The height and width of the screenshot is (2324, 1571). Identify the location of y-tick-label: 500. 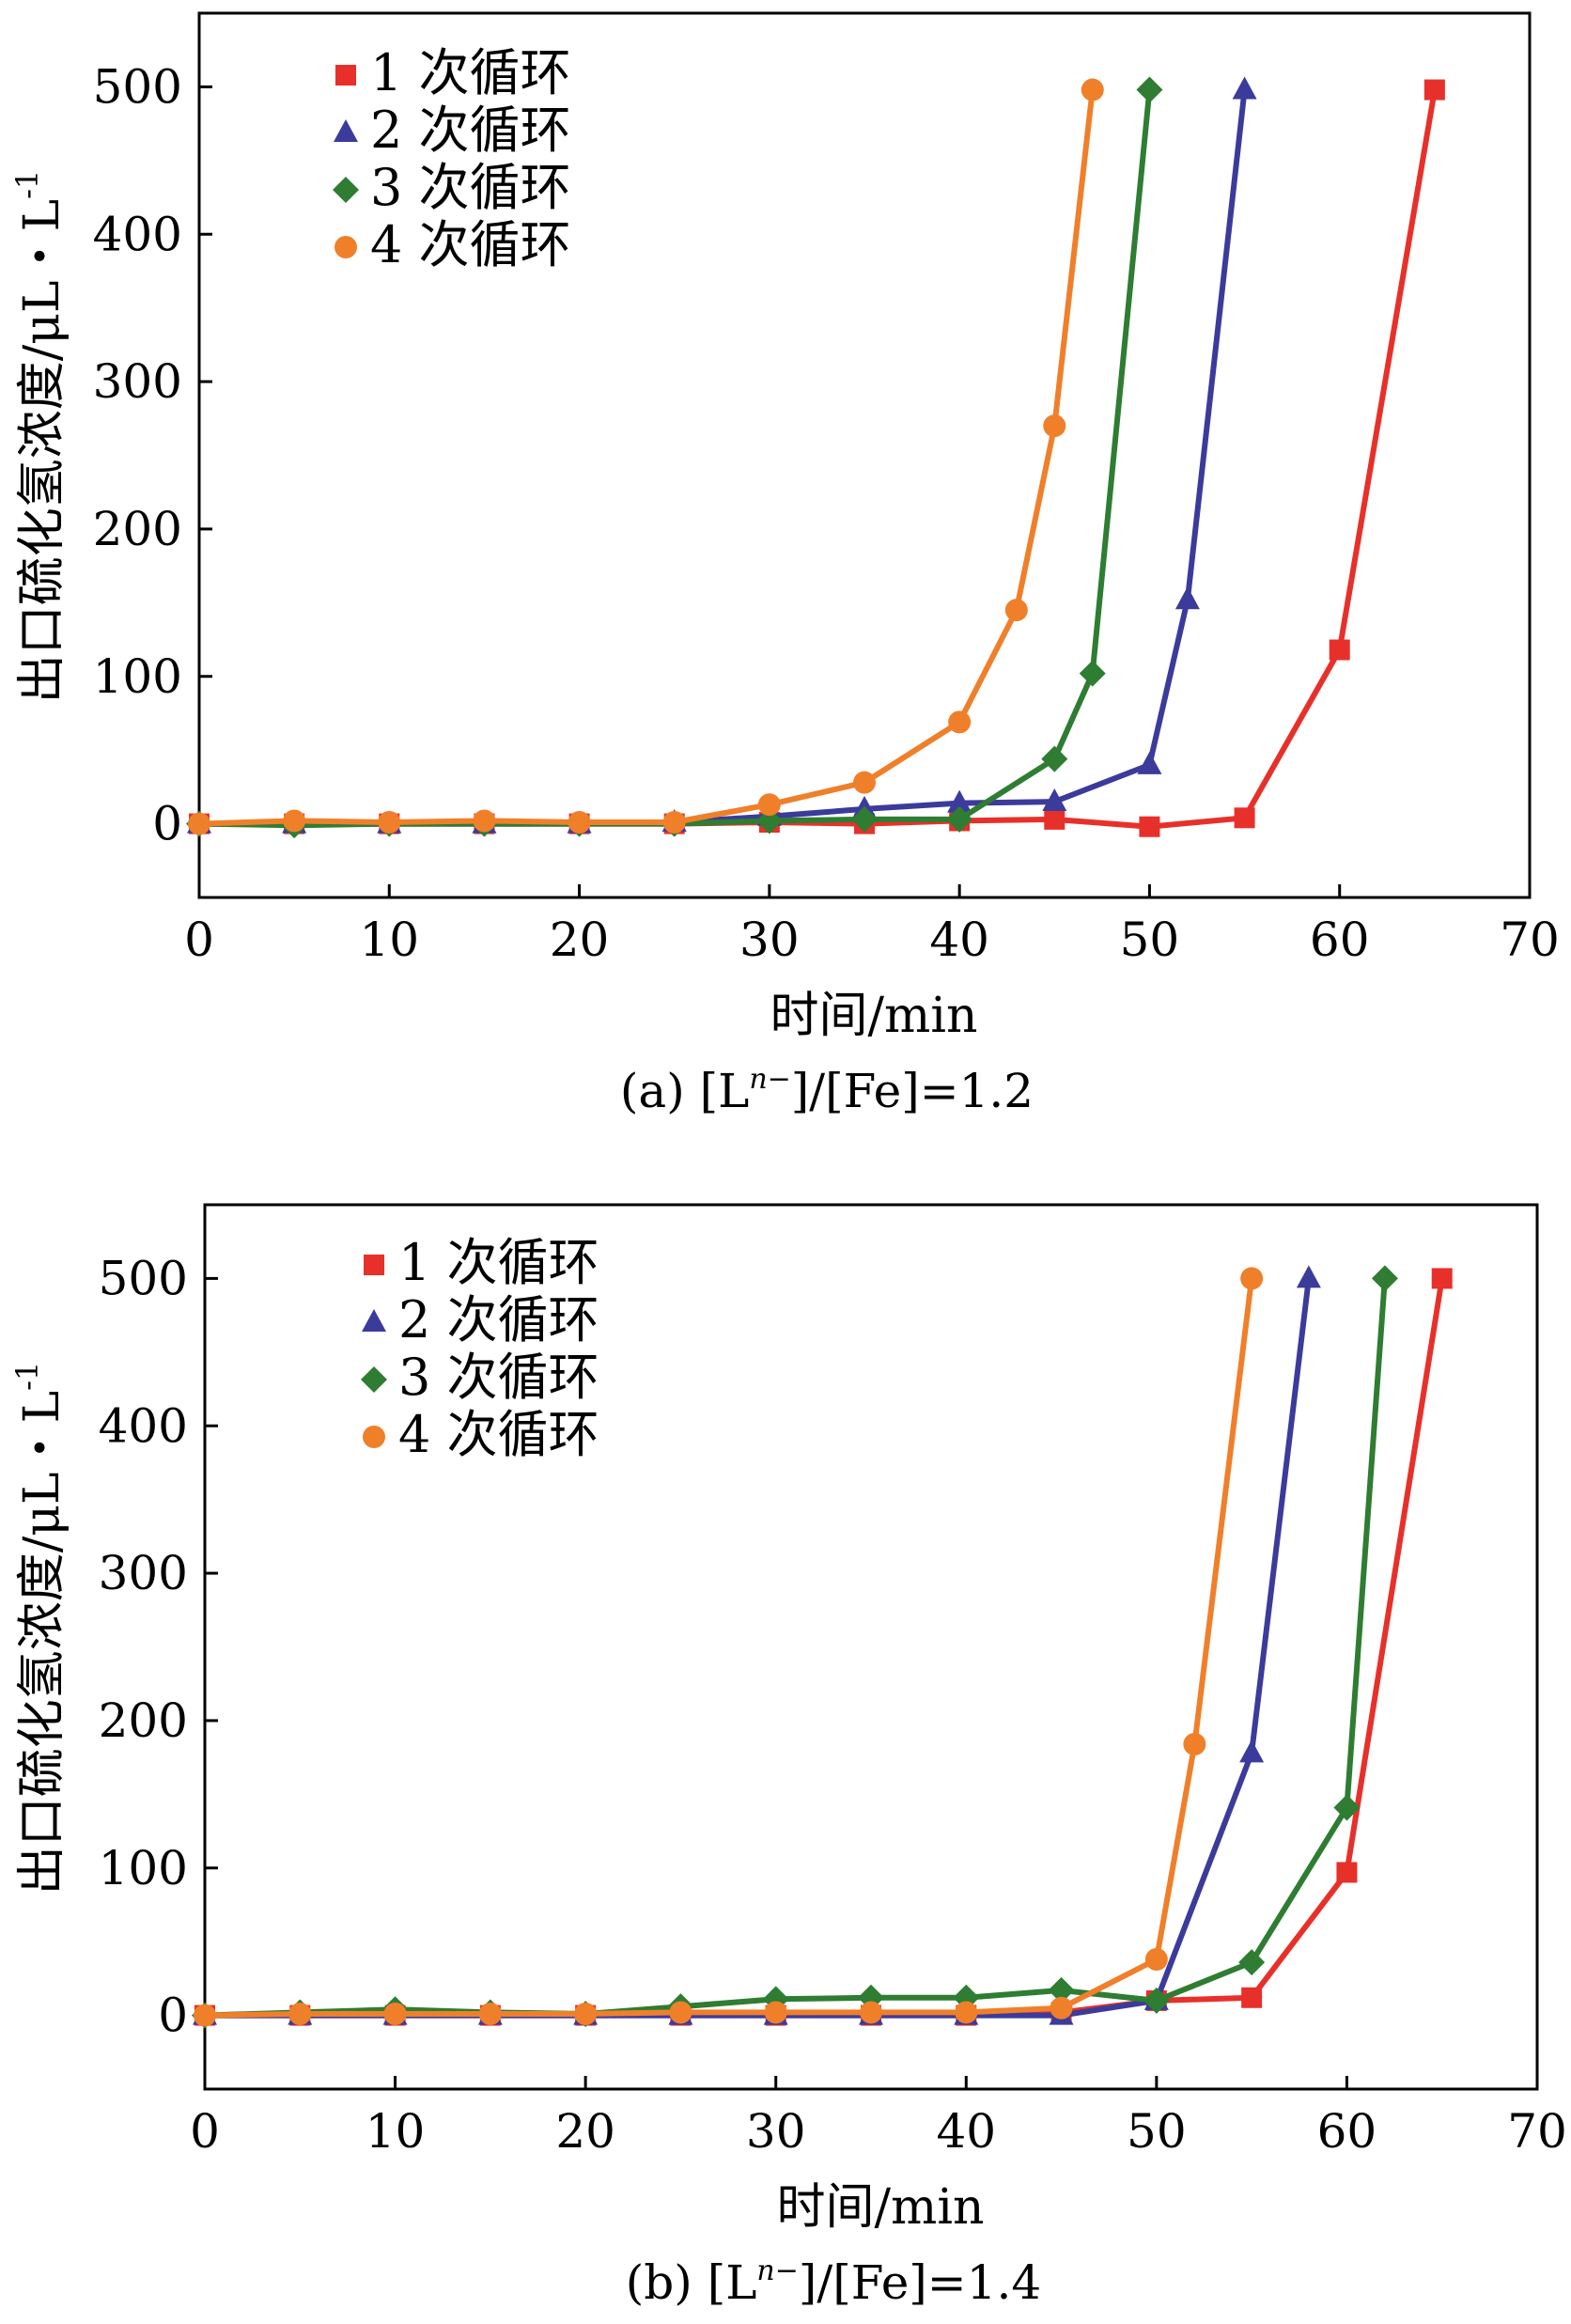
(137, 86).